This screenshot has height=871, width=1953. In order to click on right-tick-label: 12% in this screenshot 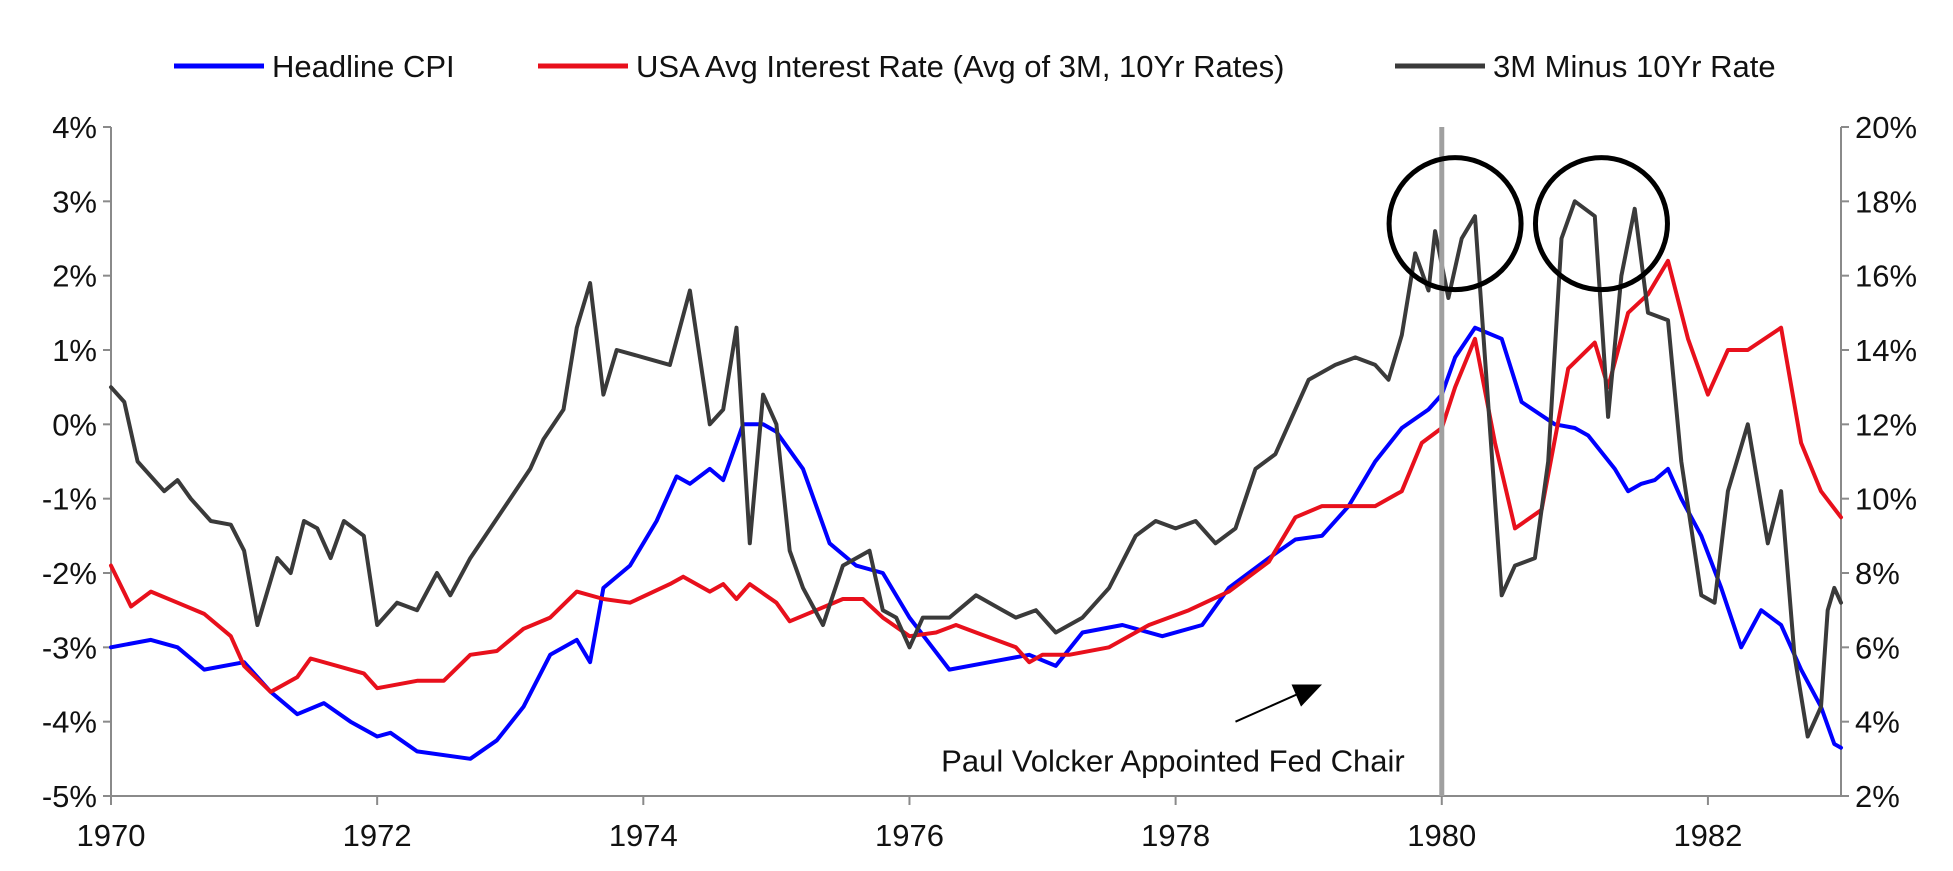, I will do `click(1886, 424)`.